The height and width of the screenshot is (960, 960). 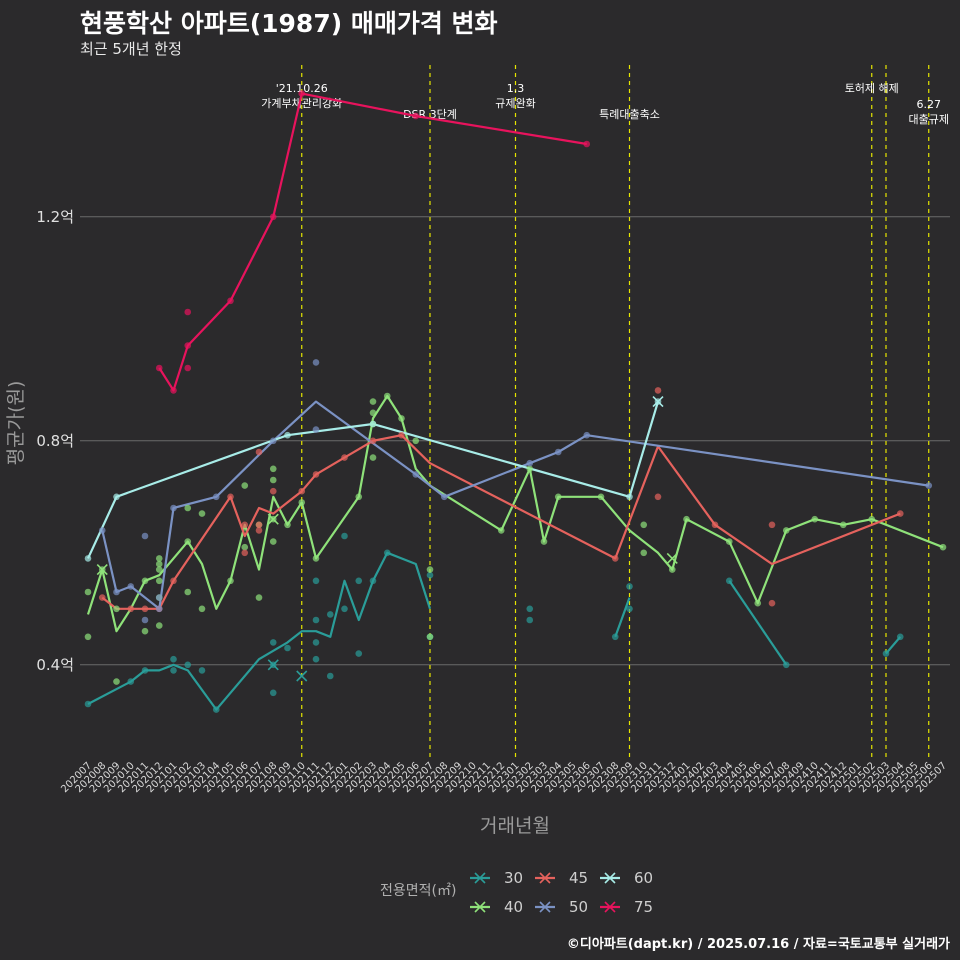 What do you see at coordinates (513, 878) in the screenshot?
I see `legend-label: 30` at bounding box center [513, 878].